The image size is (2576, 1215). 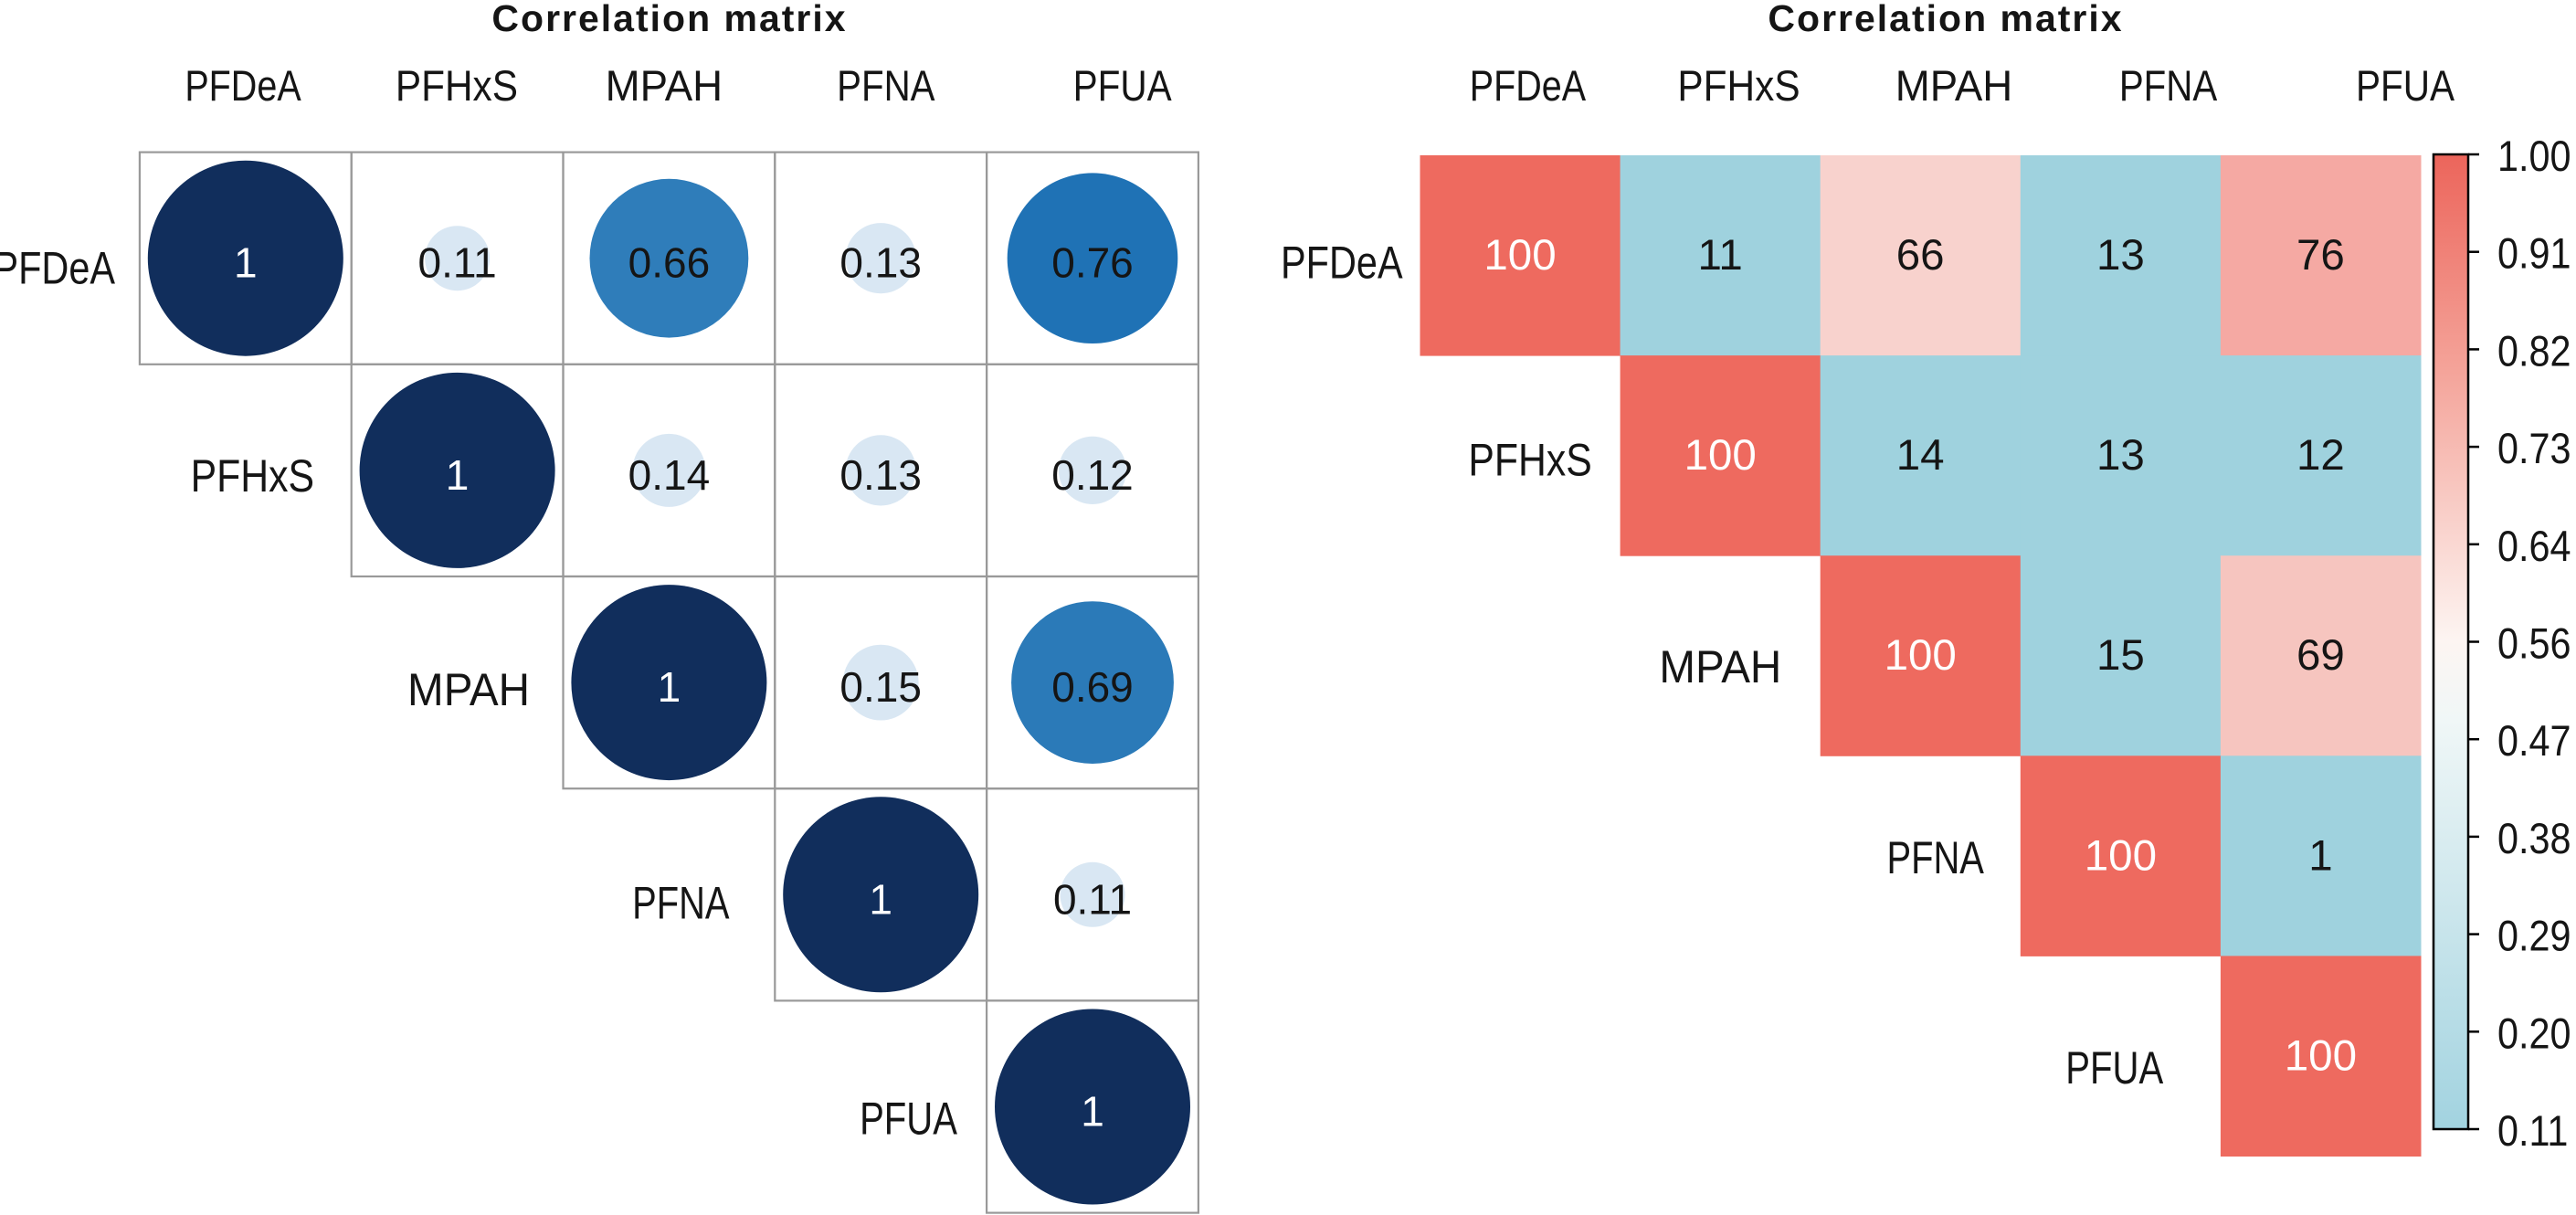 What do you see at coordinates (2534, 936) in the screenshot?
I see `svg-text: 0.29` at bounding box center [2534, 936].